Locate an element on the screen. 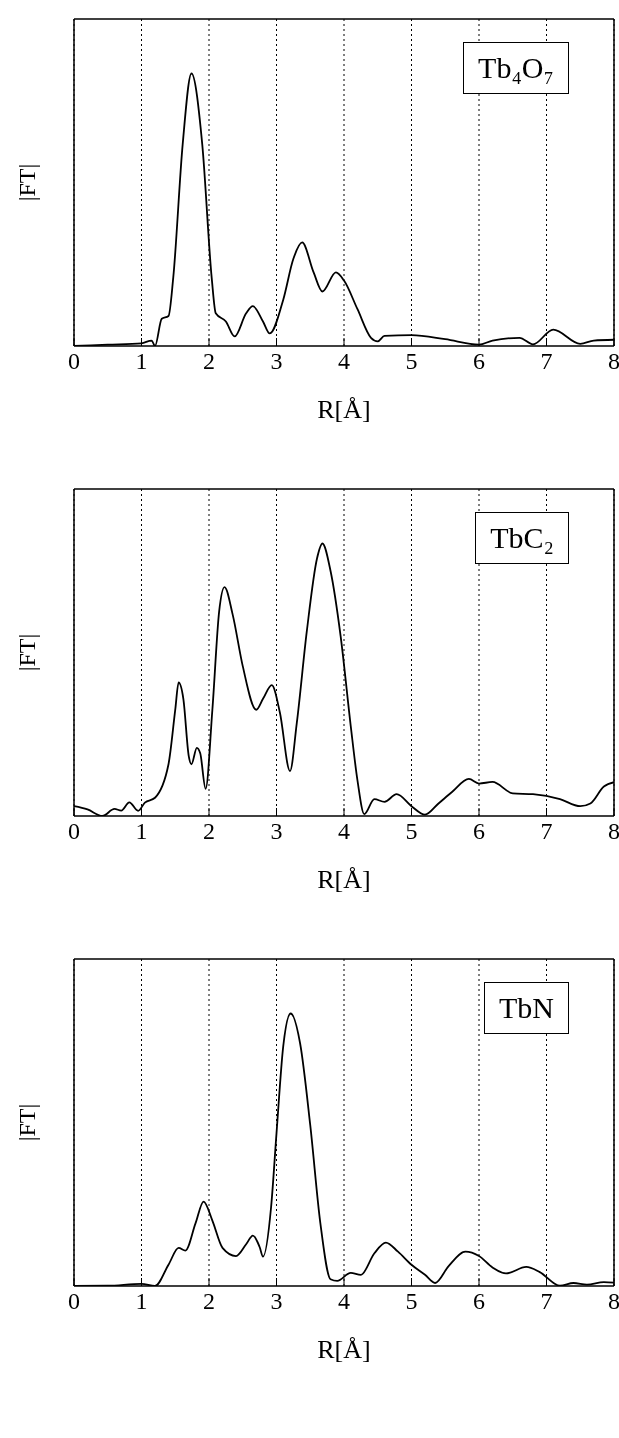 This screenshot has height=1438, width=619. text: TbN is located at coordinates (526, 1008).